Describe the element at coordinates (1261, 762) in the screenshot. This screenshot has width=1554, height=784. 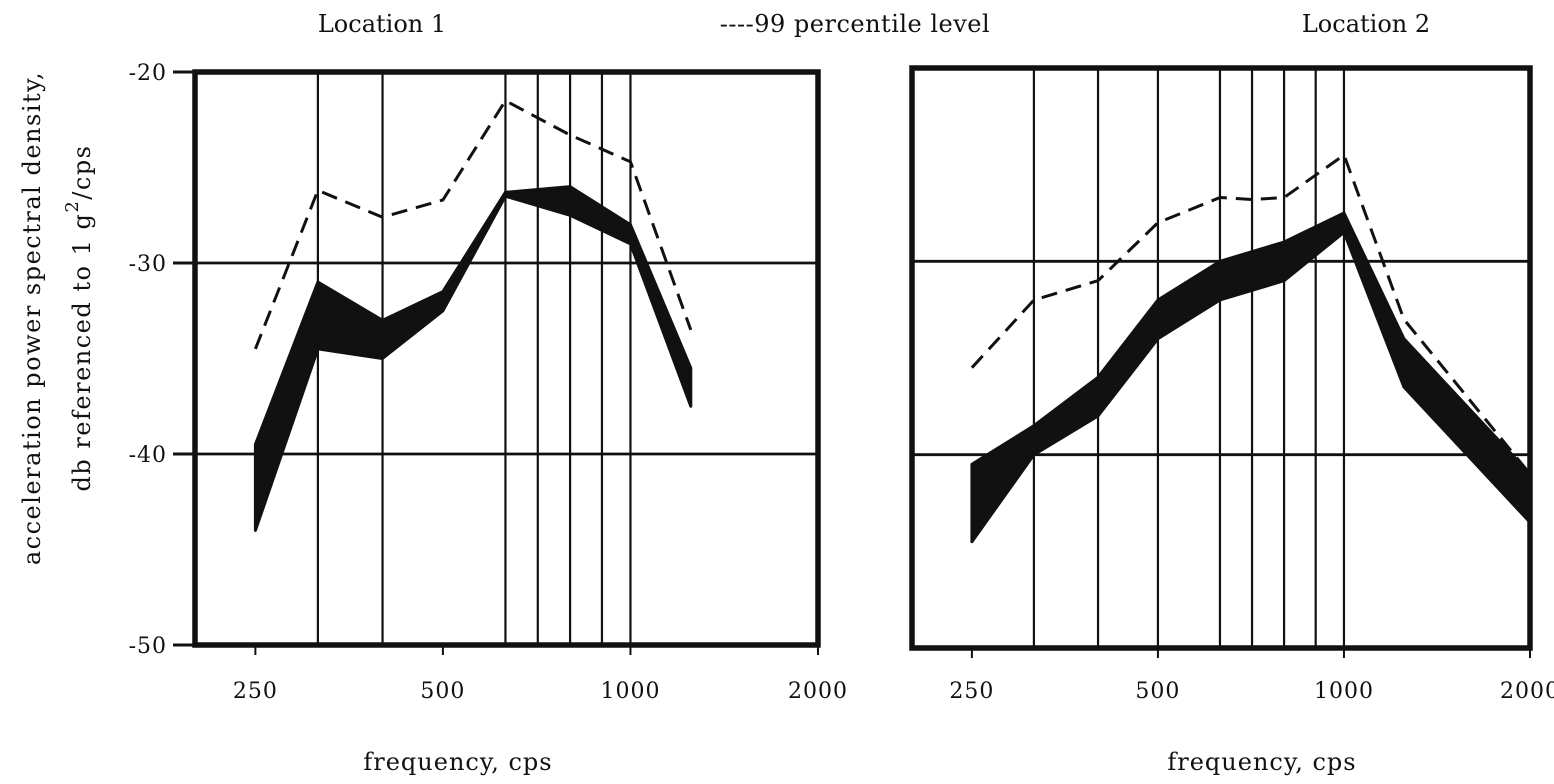
I see `x-axis-label-location-2: frequency, cps` at that location.